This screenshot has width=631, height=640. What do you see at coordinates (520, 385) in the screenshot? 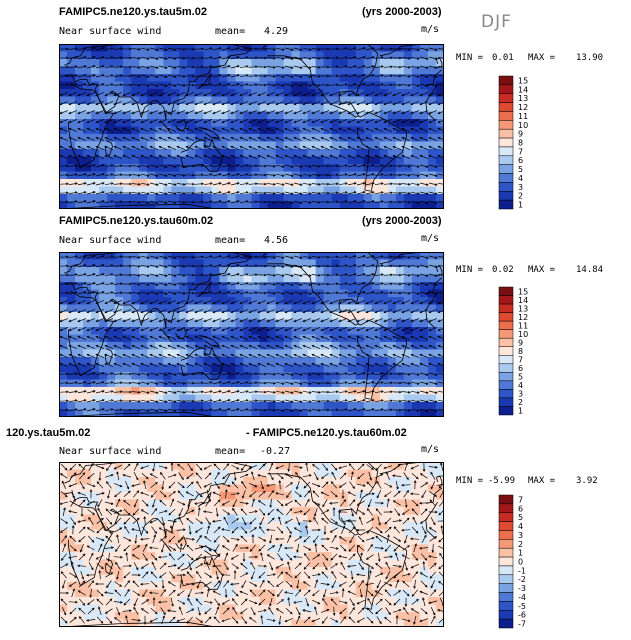
I see `panel2-colorbar-label: 4` at bounding box center [520, 385].